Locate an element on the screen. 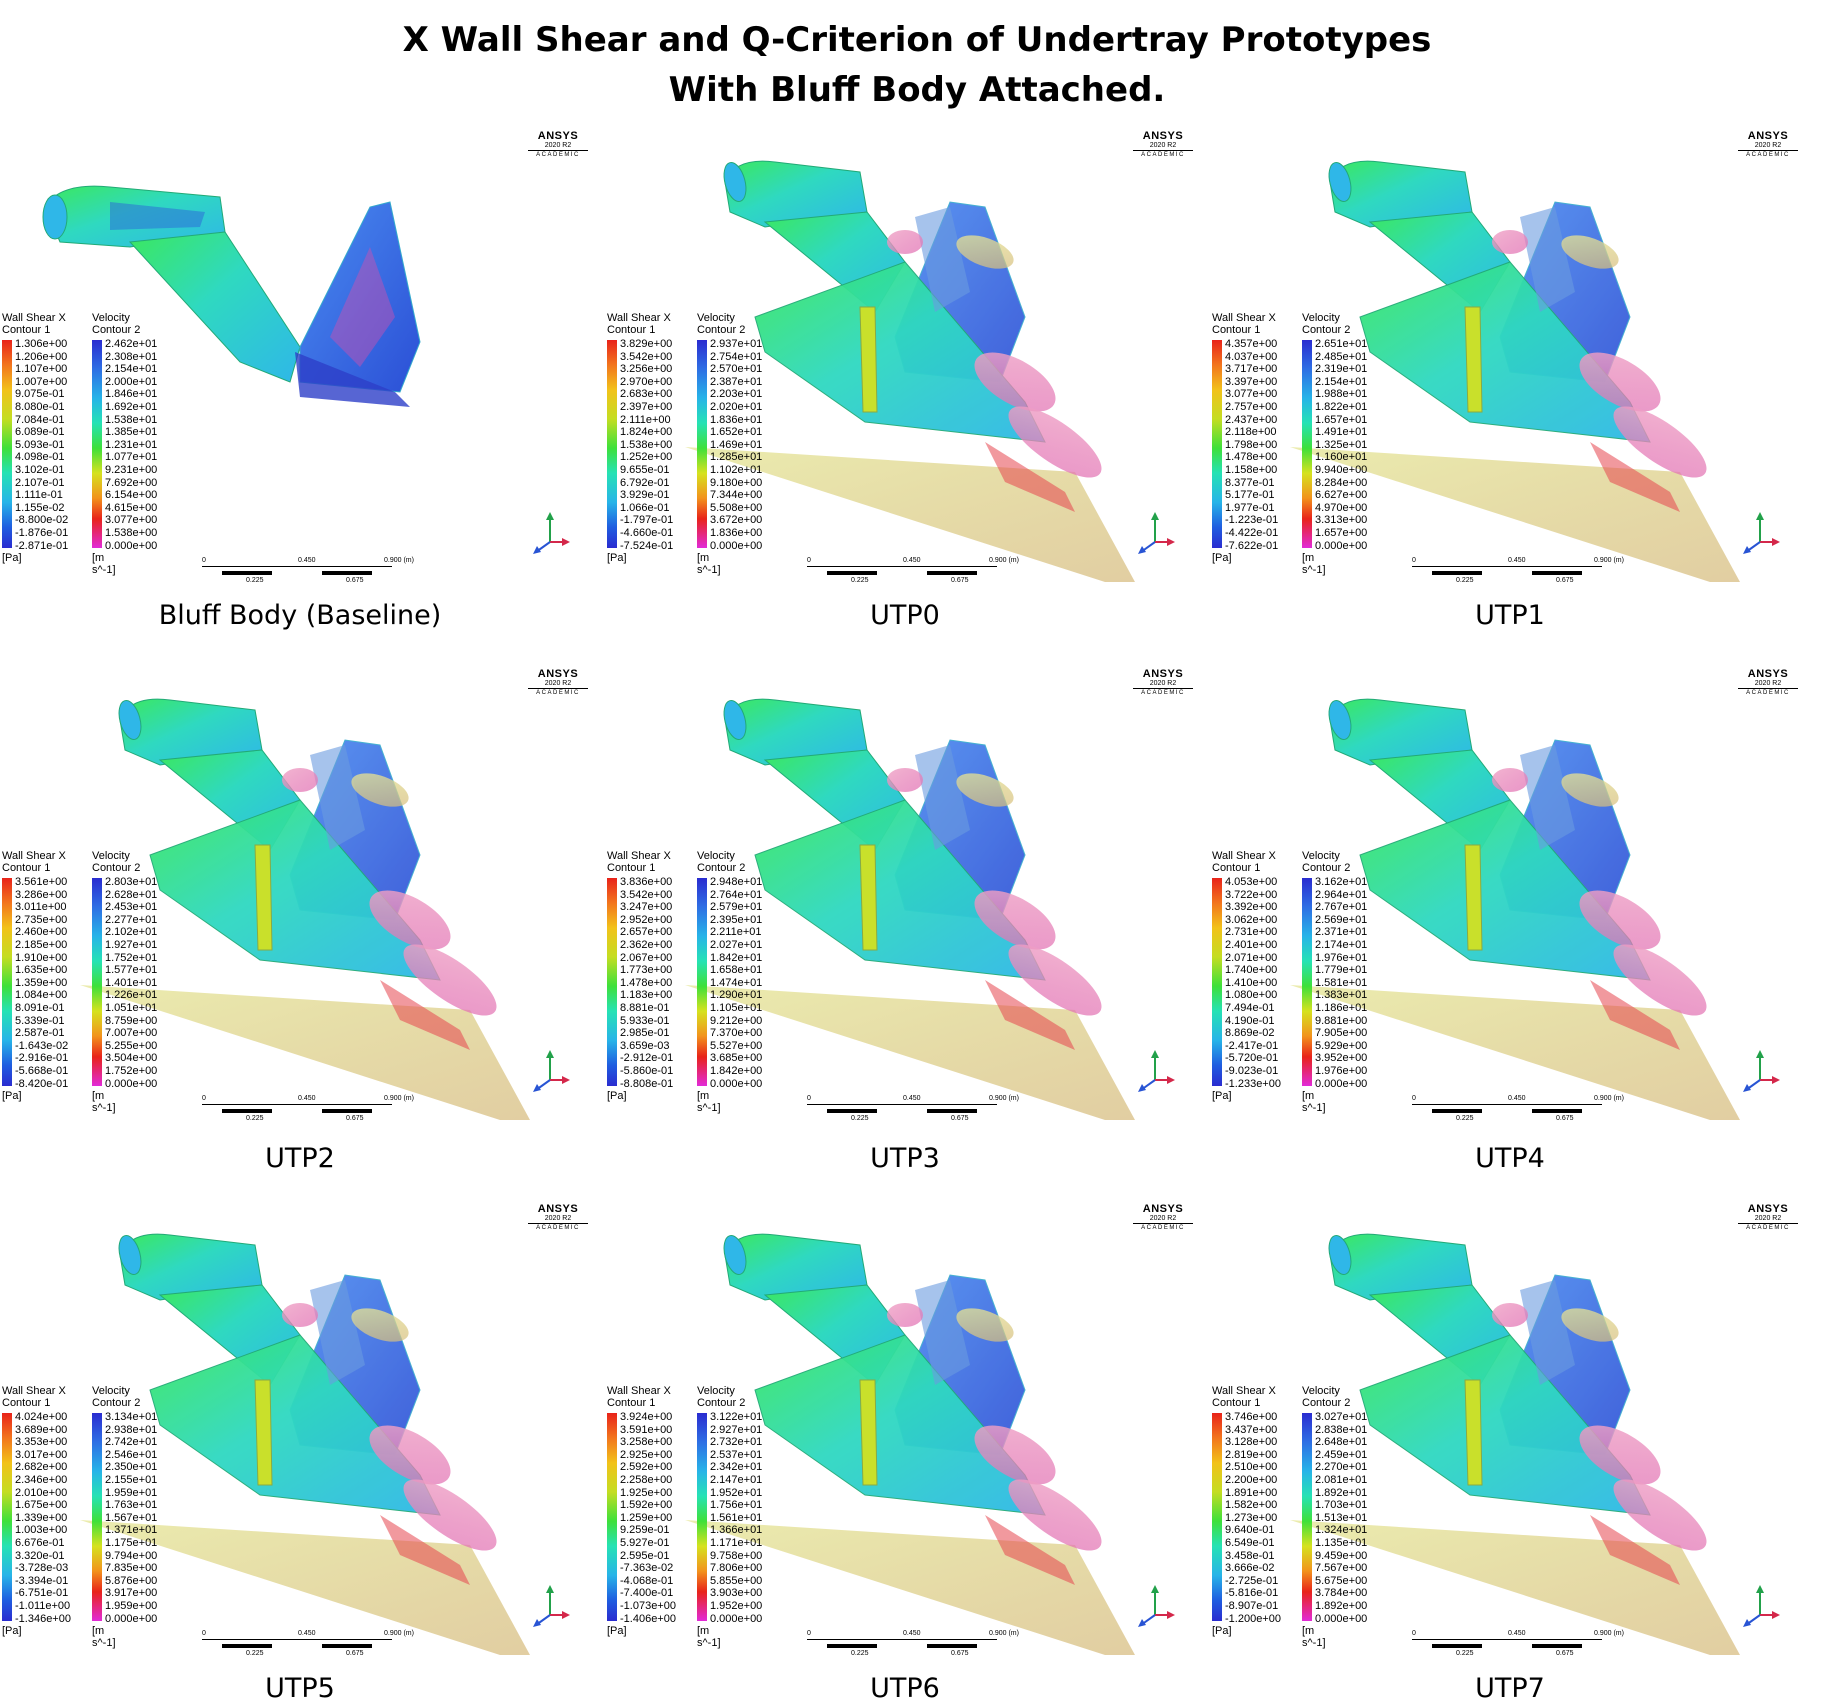  shear-tick-label: -1.233e+00 is located at coordinates (1253, 1083).